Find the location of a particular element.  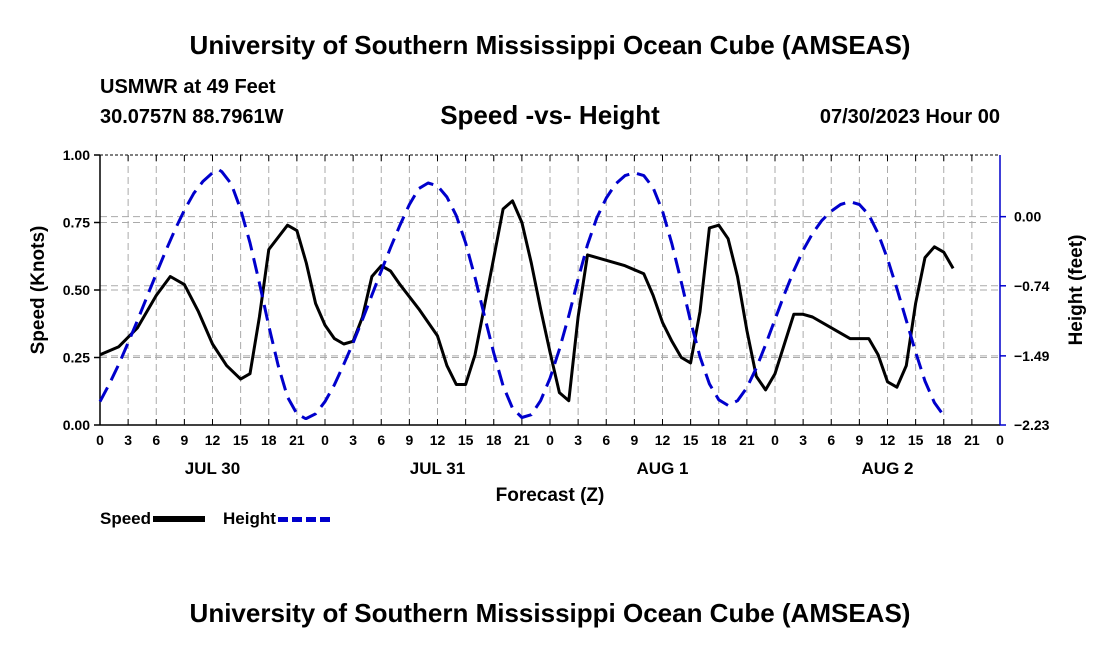

y2-tick-label: 0.00 is located at coordinates (1027, 217).